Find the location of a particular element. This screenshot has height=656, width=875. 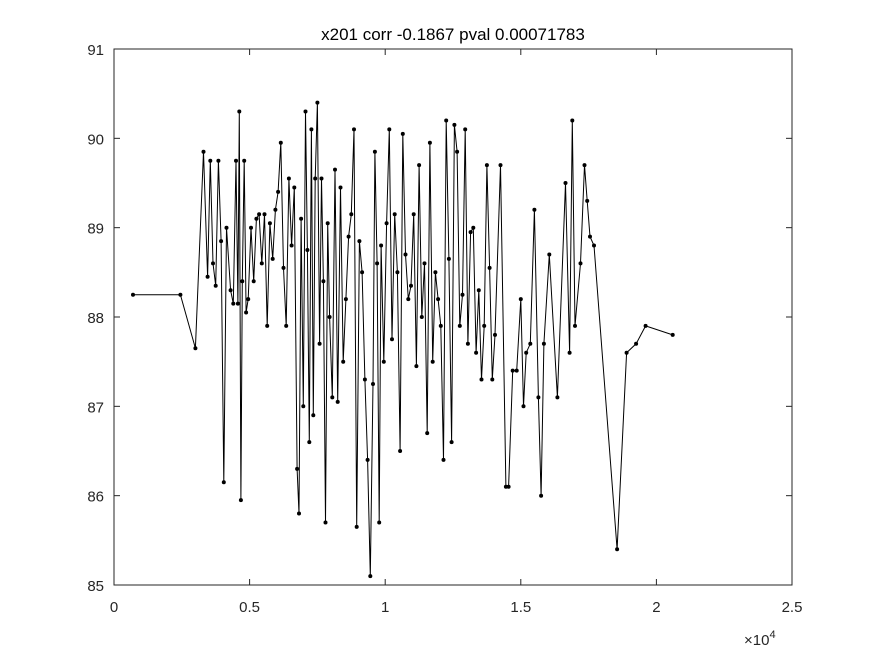

x-tick-label: 0.5 is located at coordinates (249, 607).